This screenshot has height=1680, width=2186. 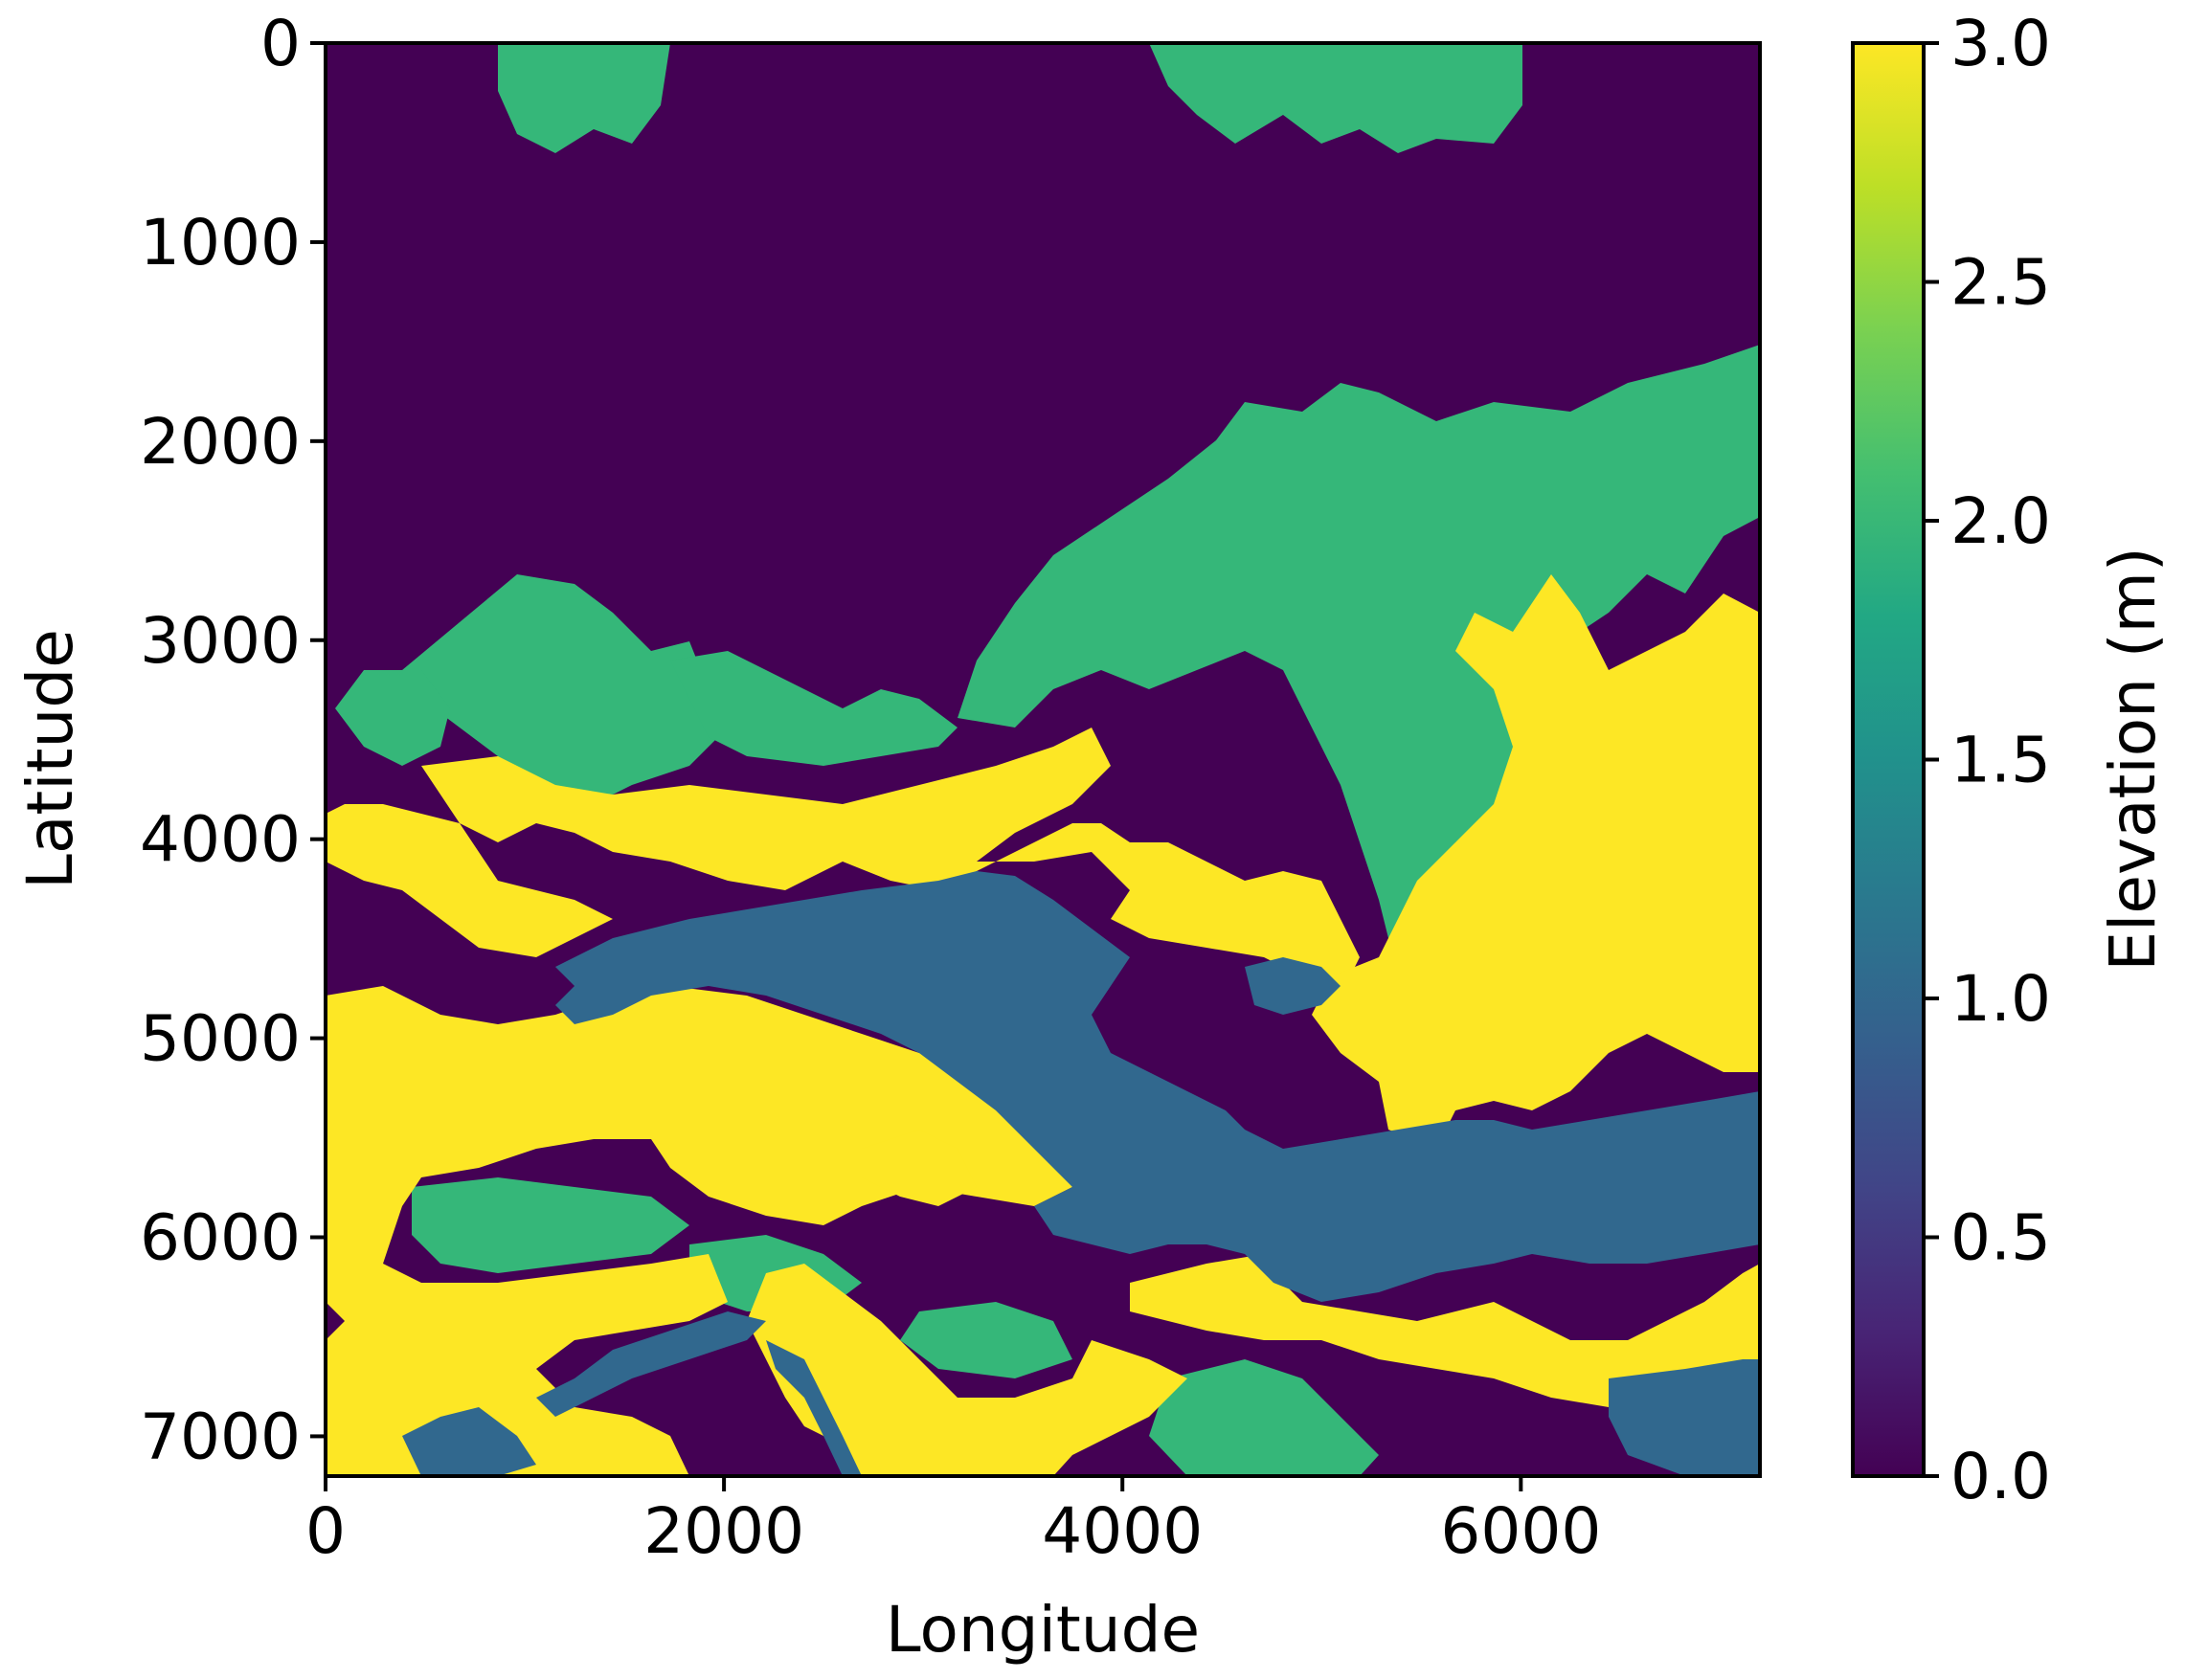 What do you see at coordinates (221, 243) in the screenshot?
I see `y-tick-label: 1000` at bounding box center [221, 243].